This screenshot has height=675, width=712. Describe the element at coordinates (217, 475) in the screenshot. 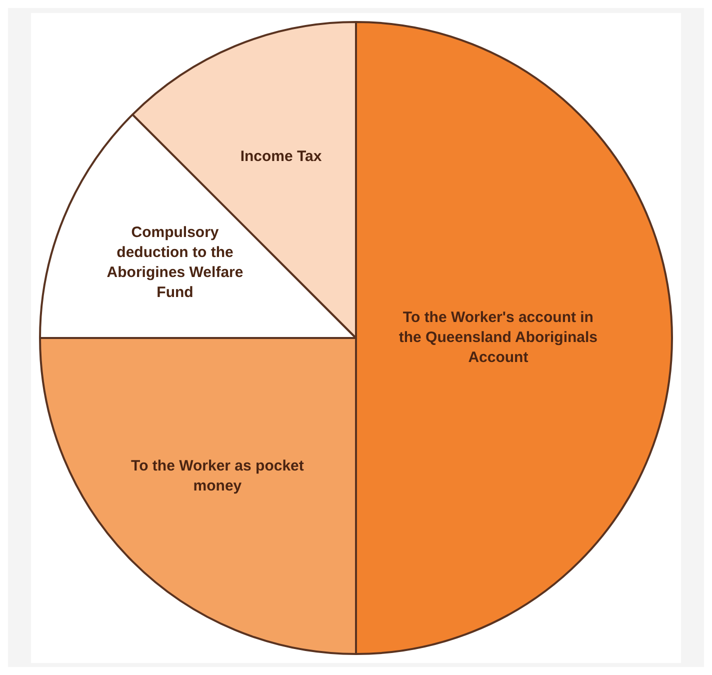

I see `slice-label: To the Worker as pocket money` at that location.